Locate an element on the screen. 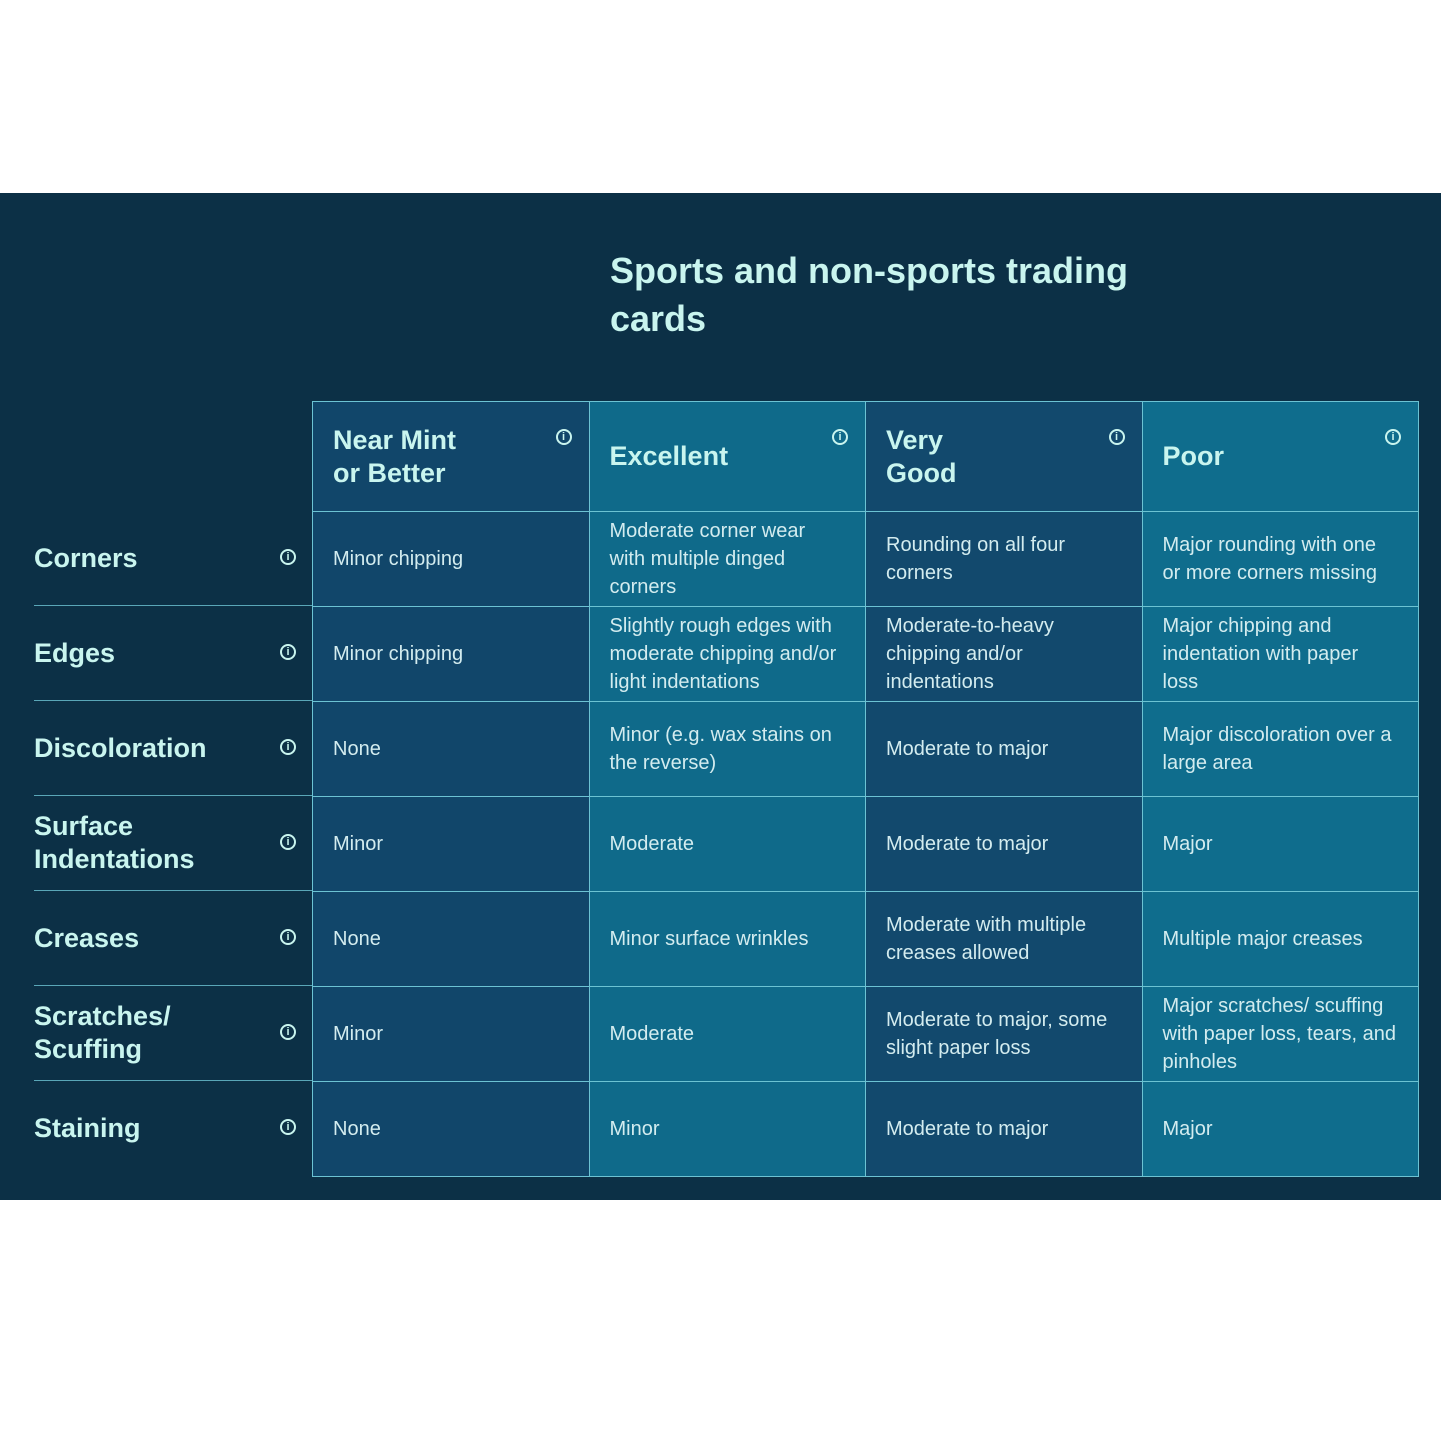  cell-text: Major discoloration over a large area is located at coordinates (1277, 749).